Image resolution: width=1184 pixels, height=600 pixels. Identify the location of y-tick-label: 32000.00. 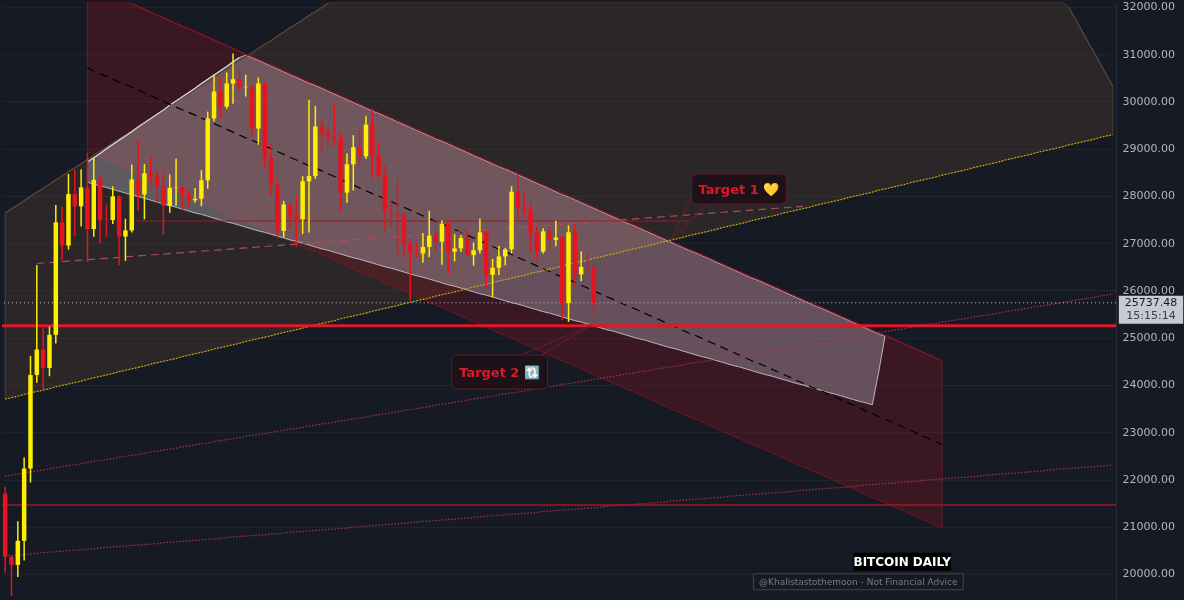
(1148, 7).